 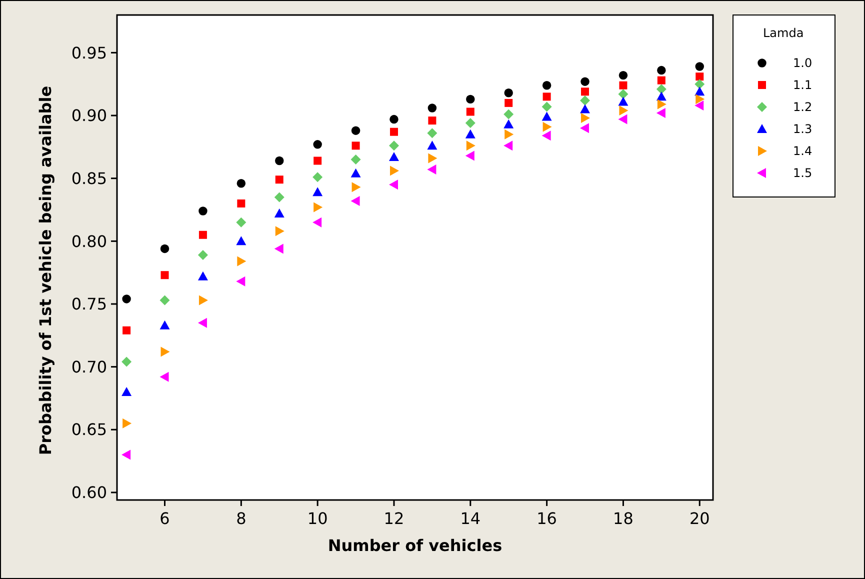 What do you see at coordinates (165, 518) in the screenshot?
I see `x-tick-label: 6` at bounding box center [165, 518].